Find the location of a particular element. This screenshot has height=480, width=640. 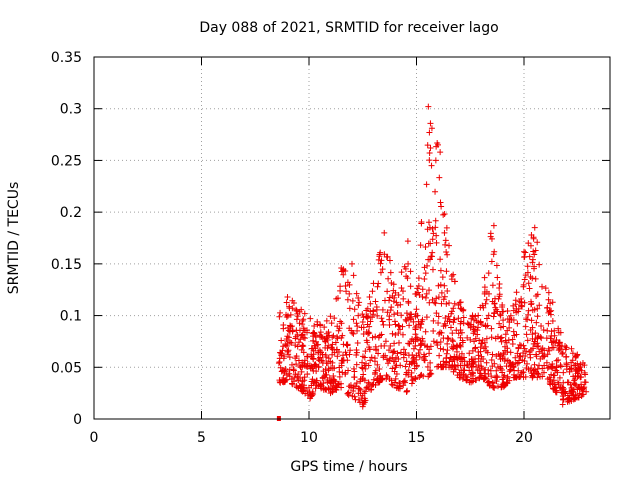

y-tick-label: 0.35 is located at coordinates (66, 58).